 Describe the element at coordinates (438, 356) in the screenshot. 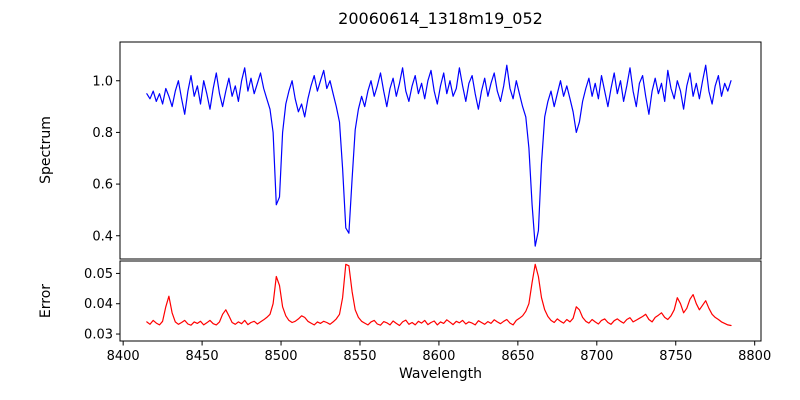

I see `x-tick-label: 8600` at that location.